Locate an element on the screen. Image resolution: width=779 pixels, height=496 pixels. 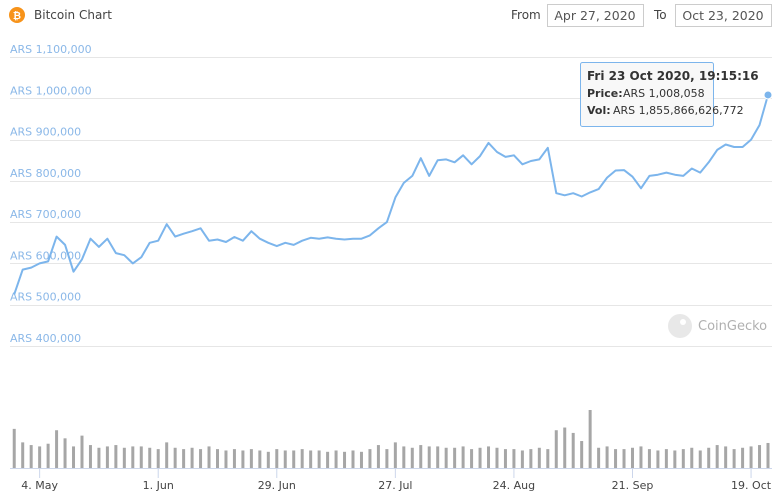
y-tick-label: ARS 1,000,000 is located at coordinates (51, 90).